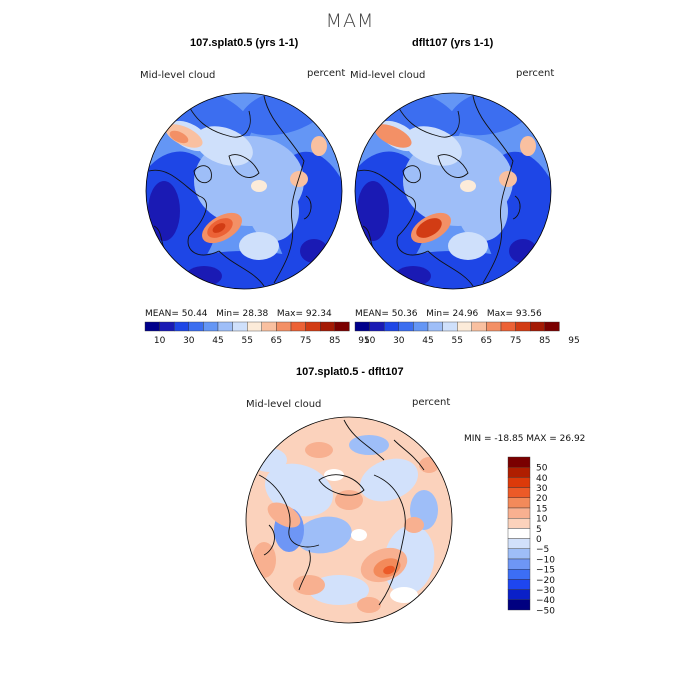 Image resolution: width=700 pixels, height=700 pixels. What do you see at coordinates (257, 333) in the screenshot?
I see `panel1-colorbar: 10 30 45 55 65 75 85 95` at bounding box center [257, 333].